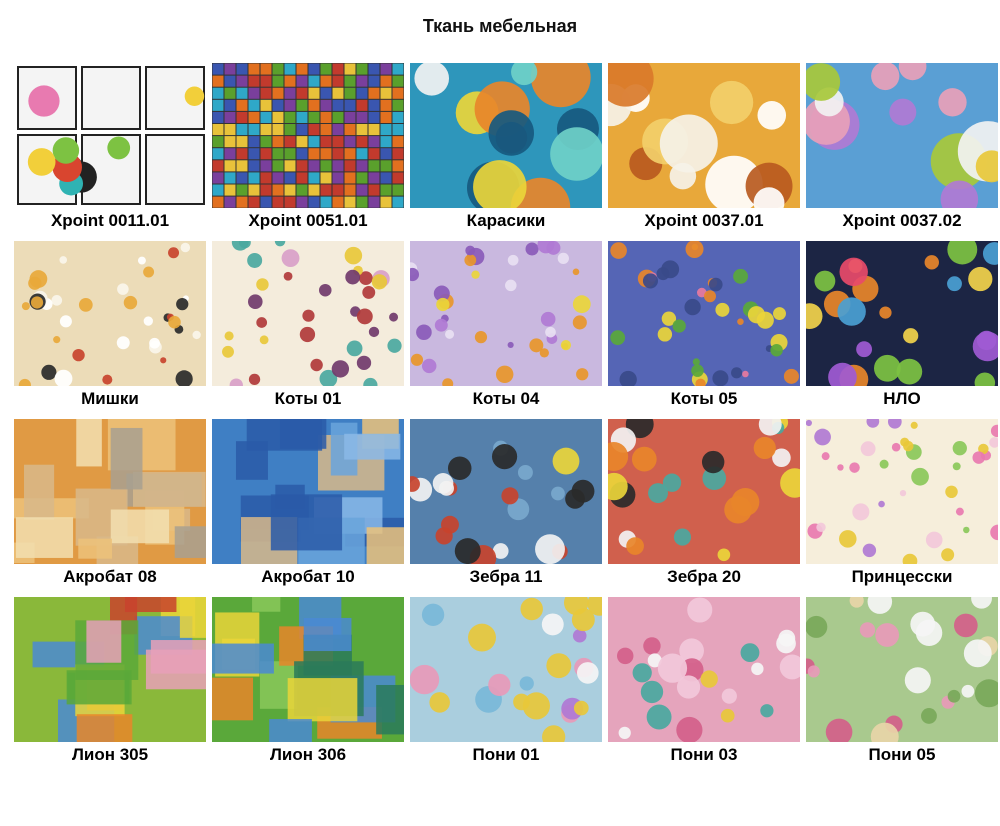  I want to click on fabric-swatch: Пони 03, so click(704, 681).